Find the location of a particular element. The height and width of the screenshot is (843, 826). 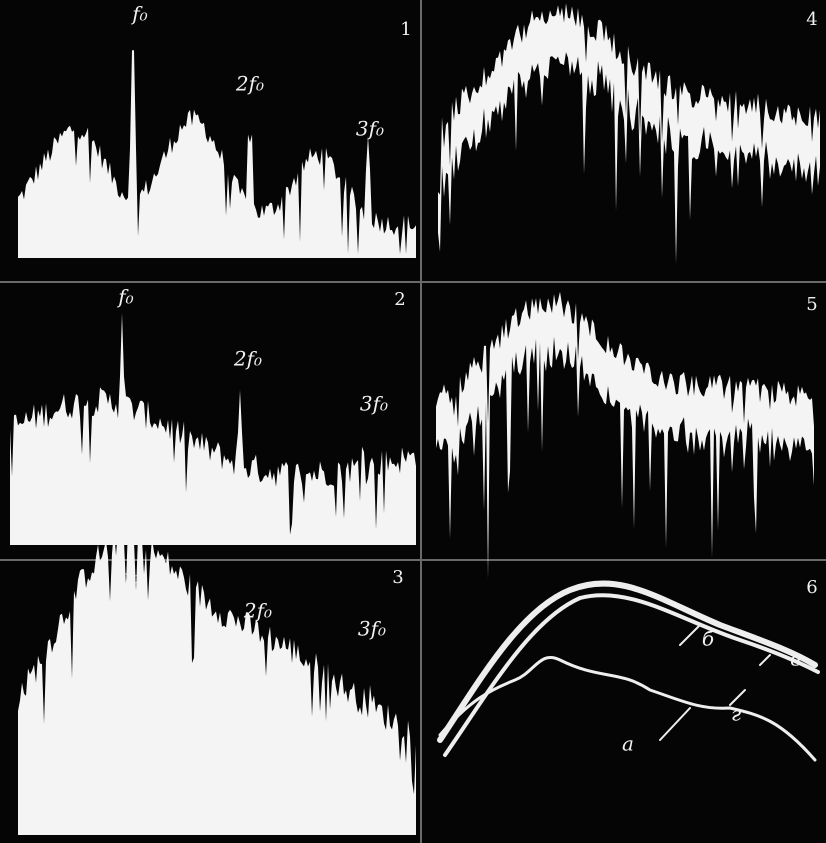

panel-number: 6 is located at coordinates (811, 587).